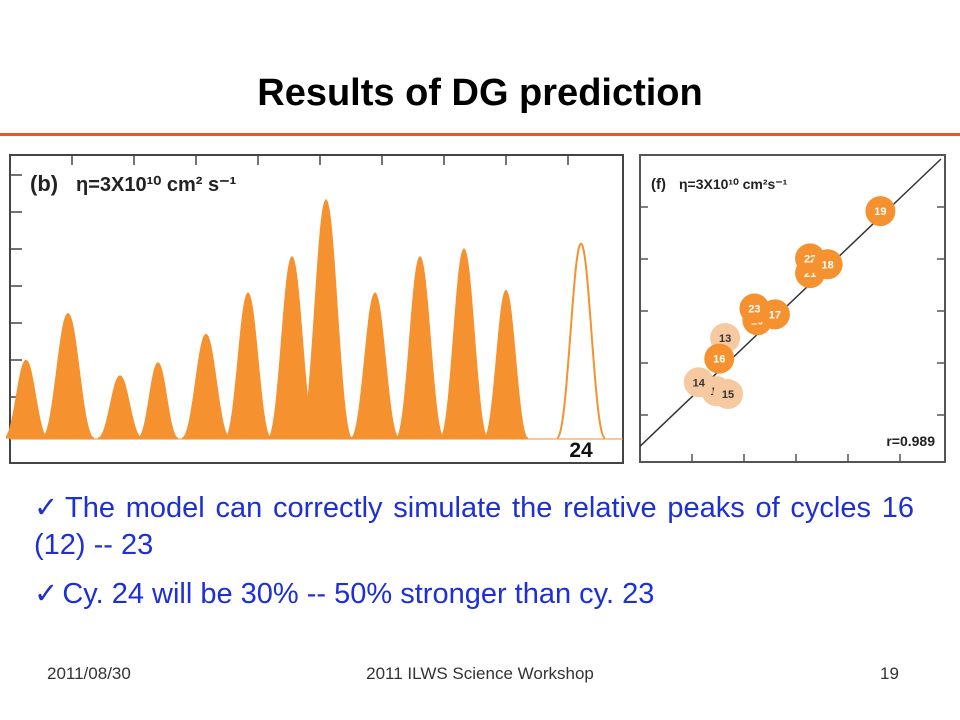  What do you see at coordinates (247, 450) in the screenshot?
I see `cycle-label: 17` at bounding box center [247, 450].